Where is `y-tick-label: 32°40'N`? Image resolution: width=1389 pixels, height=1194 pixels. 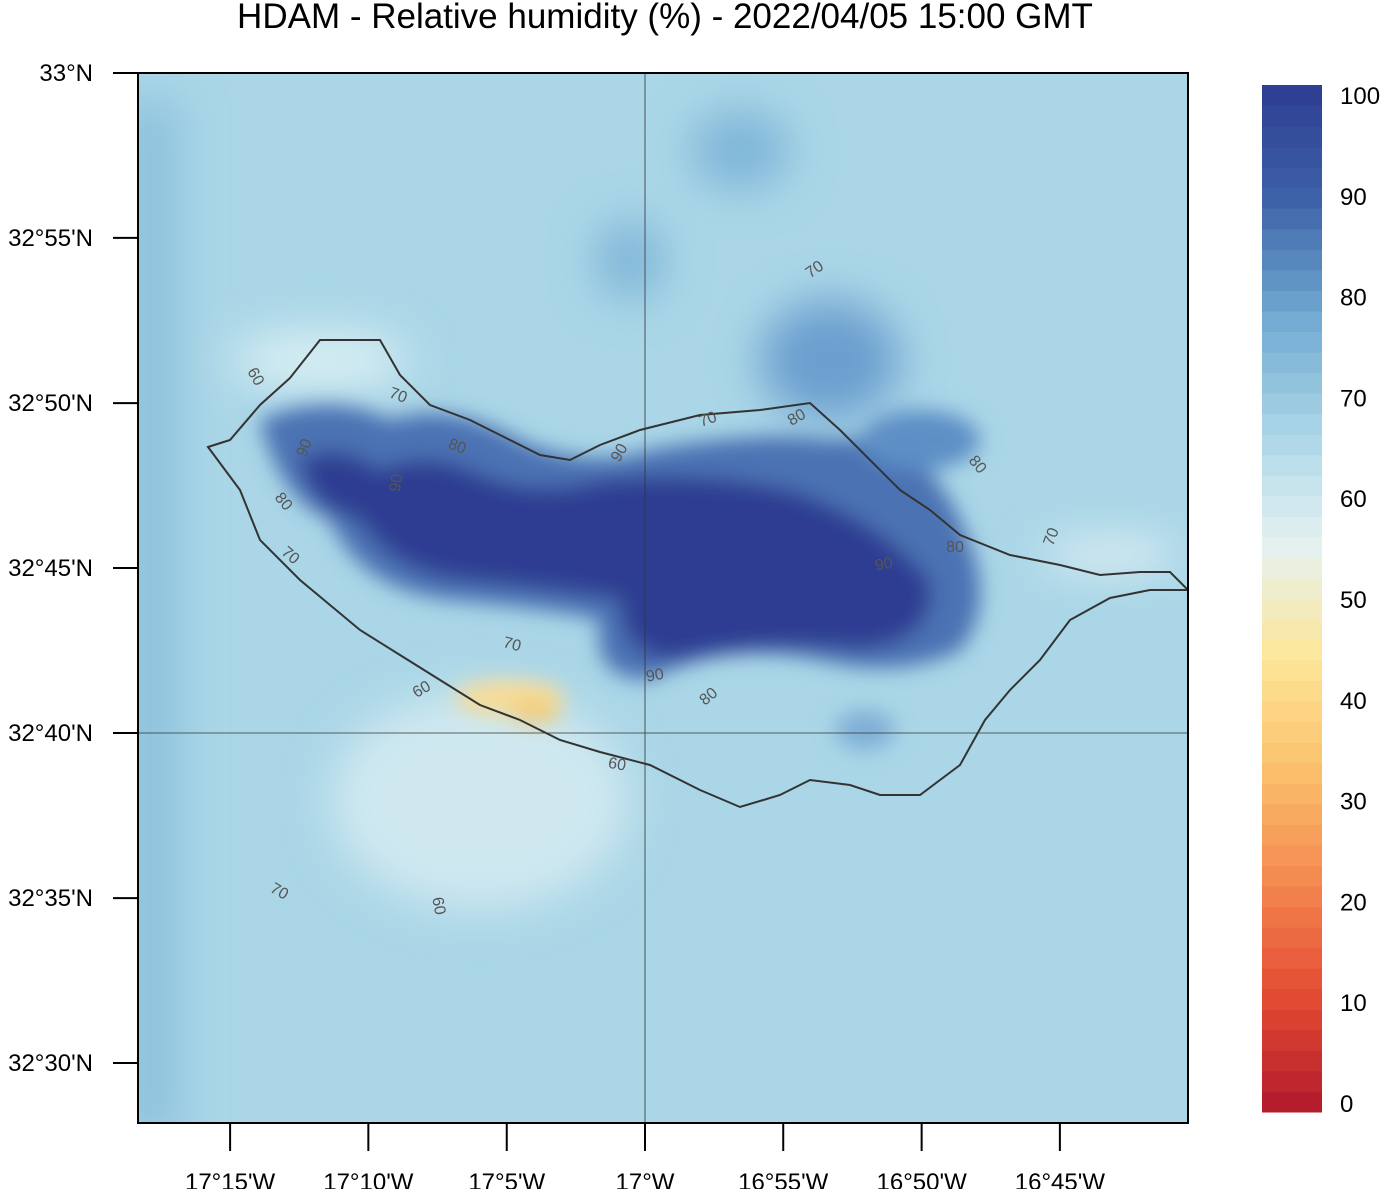 y-tick-label: 32°40'N is located at coordinates (50, 733).